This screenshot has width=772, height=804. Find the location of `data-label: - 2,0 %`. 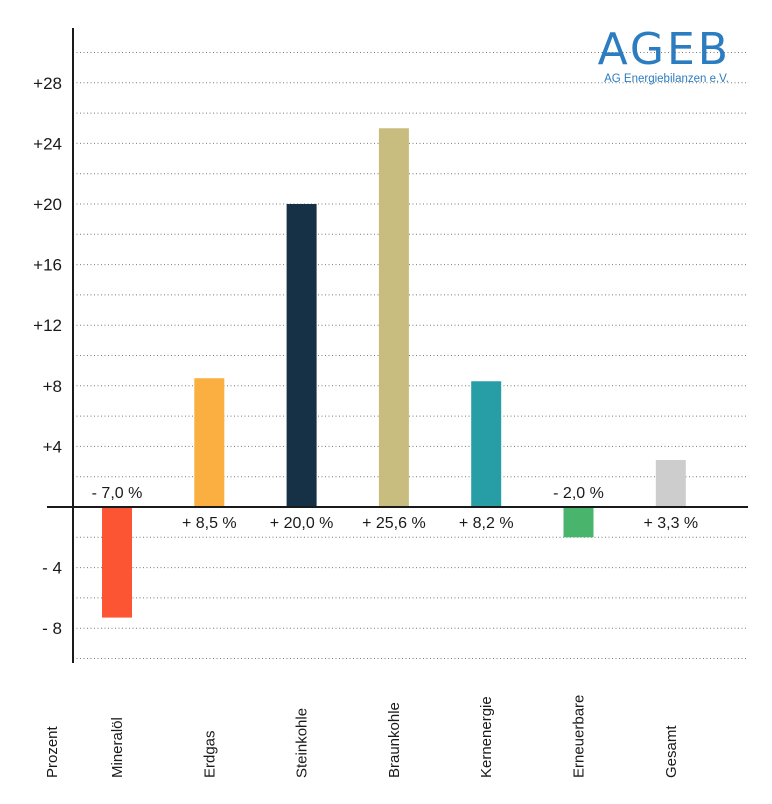

data-label: - 2,0 % is located at coordinates (578, 493).